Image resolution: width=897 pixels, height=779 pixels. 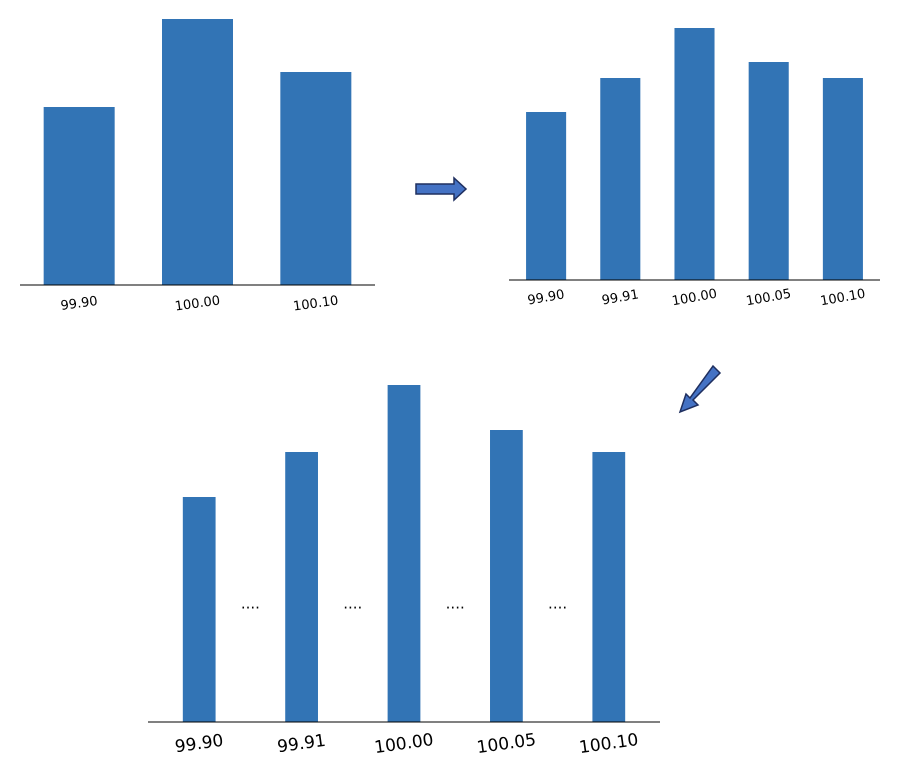 What do you see at coordinates (441, 189) in the screenshot?
I see `arrow-right` at bounding box center [441, 189].